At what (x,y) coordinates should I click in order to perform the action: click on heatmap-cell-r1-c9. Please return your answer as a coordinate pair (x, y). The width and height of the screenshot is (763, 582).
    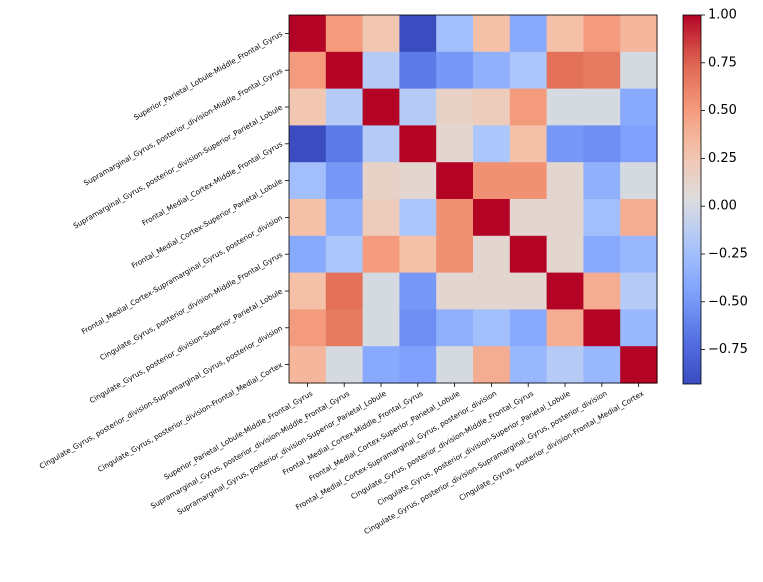
    Looking at the image, I should click on (639, 70).